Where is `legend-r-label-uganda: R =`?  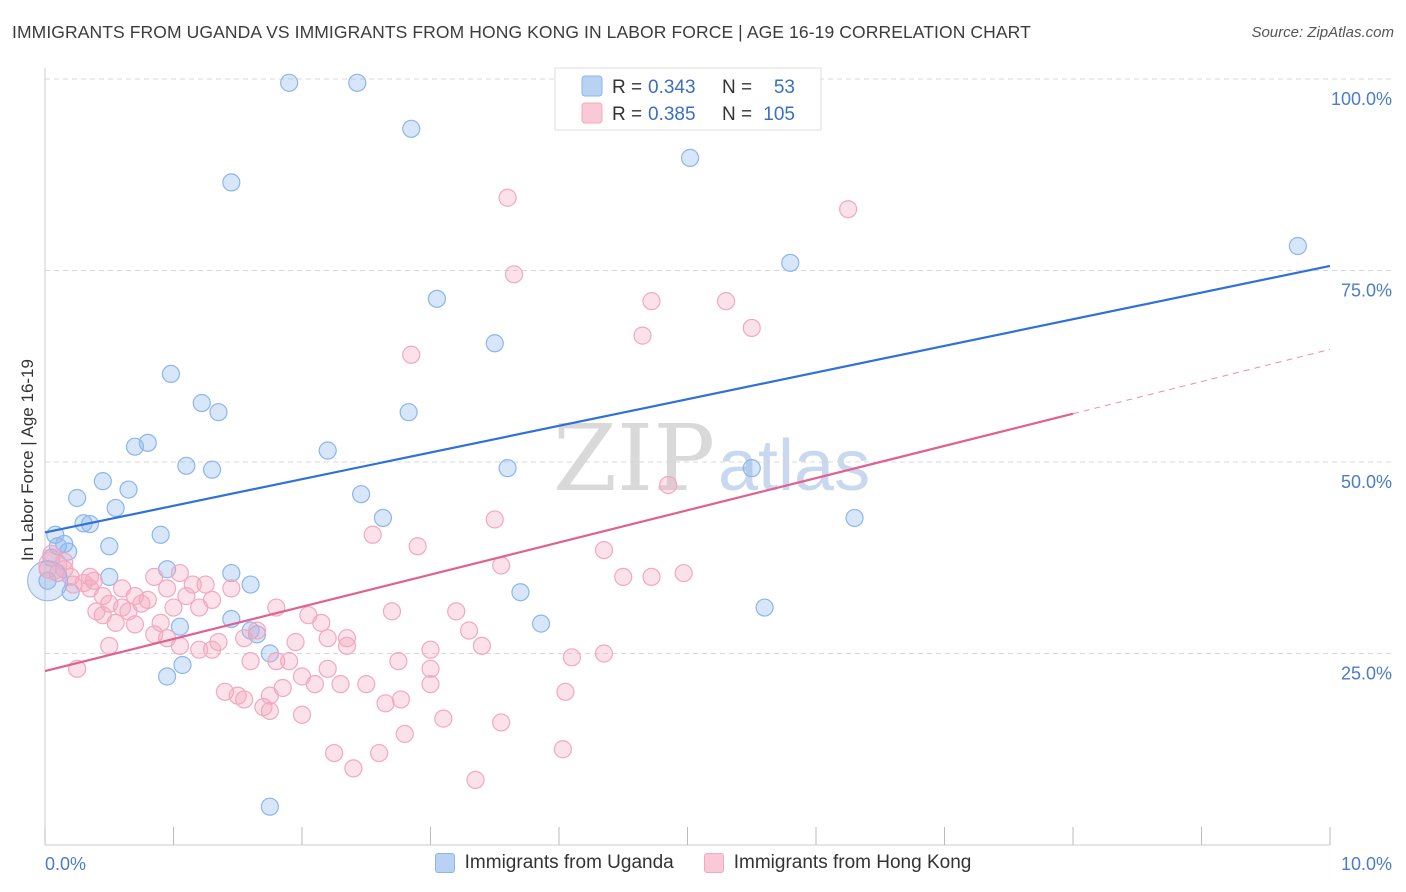 legend-r-label-uganda: R = is located at coordinates (627, 87).